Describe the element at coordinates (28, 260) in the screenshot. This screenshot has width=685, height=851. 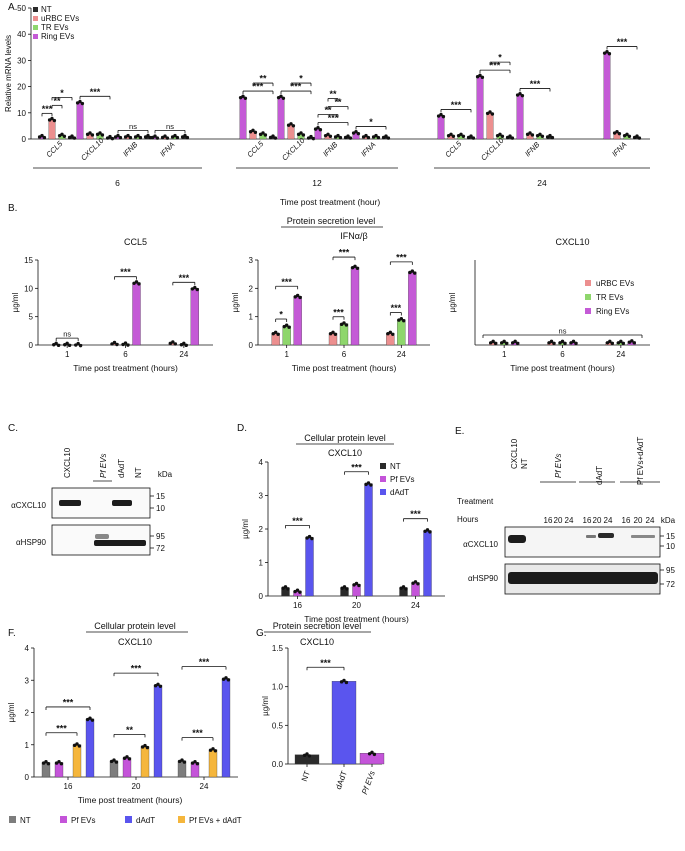
I see `panel-b-ccl5-y-tick-label-3: 15` at that location.